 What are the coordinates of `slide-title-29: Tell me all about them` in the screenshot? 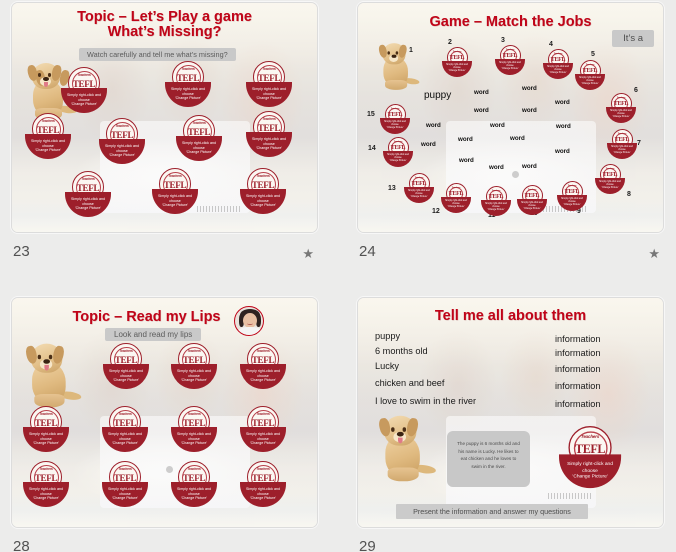 It's located at (510, 316).